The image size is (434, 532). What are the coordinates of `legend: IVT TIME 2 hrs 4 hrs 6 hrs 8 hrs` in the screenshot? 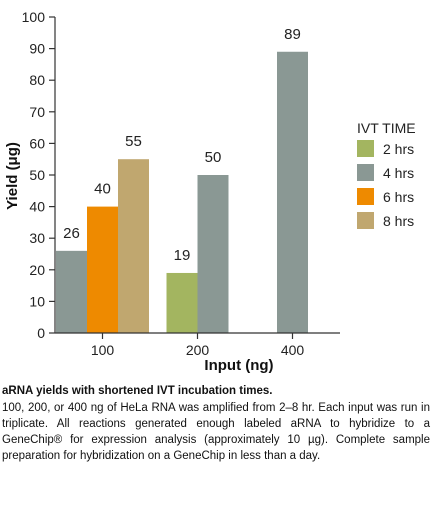 It's located at (386, 174).